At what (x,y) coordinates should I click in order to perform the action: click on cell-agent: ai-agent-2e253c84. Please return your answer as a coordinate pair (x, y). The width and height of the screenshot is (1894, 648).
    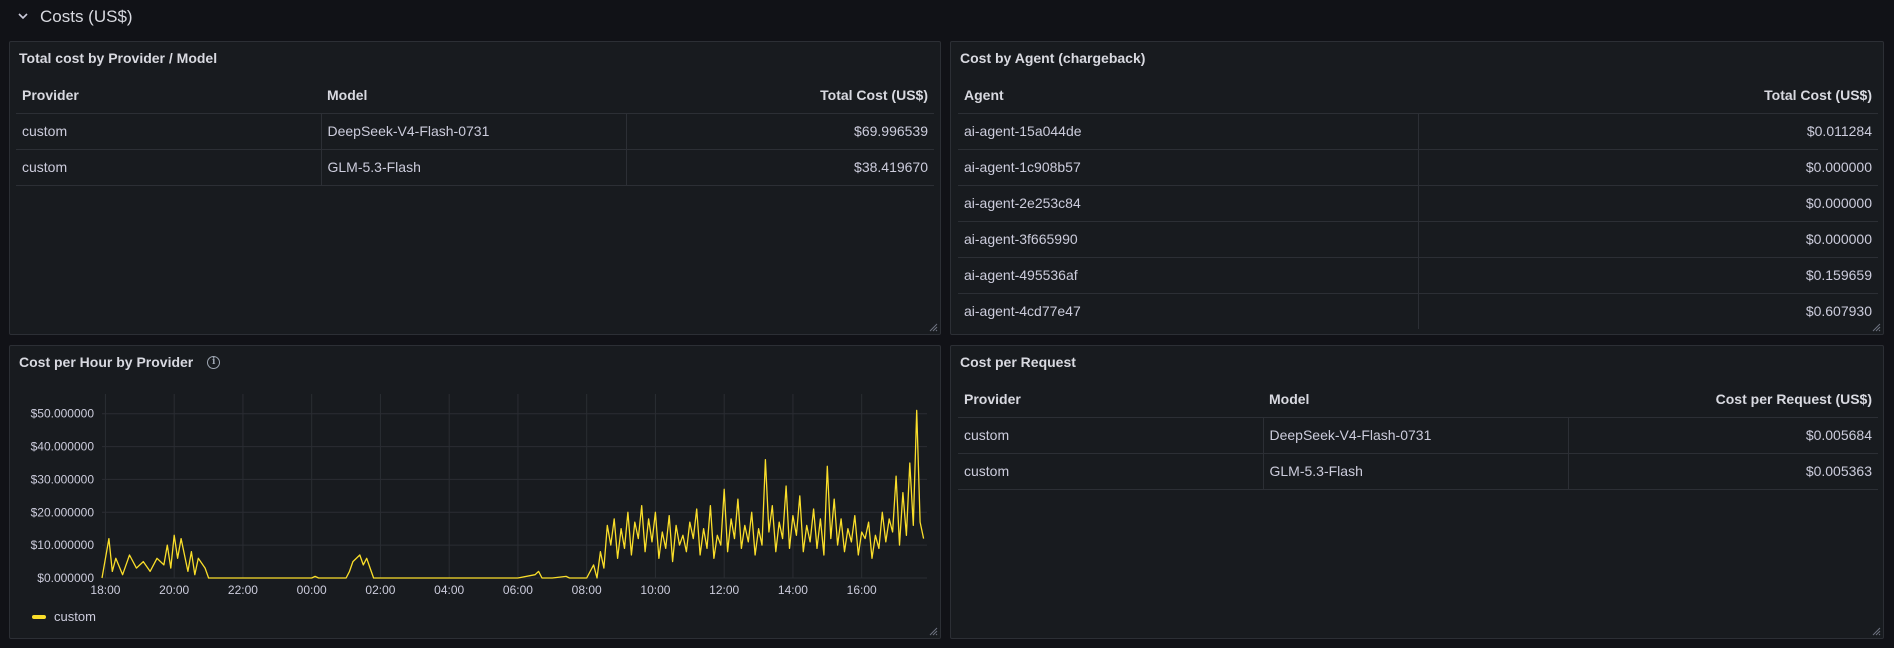
    Looking at the image, I should click on (1188, 203).